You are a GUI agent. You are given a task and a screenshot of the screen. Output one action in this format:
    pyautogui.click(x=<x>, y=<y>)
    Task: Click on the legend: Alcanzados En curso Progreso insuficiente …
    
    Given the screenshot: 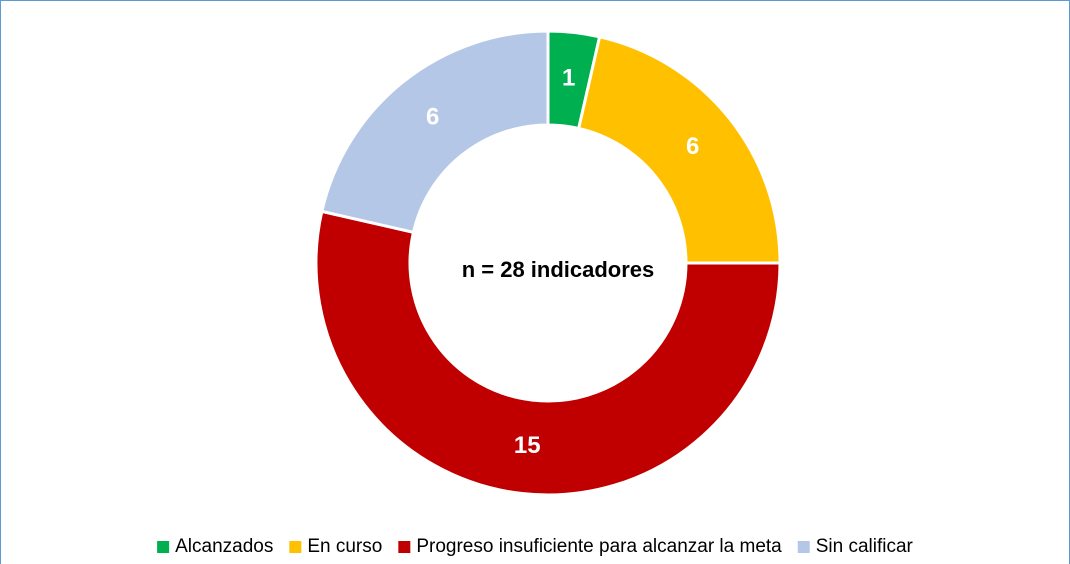 What is the action you would take?
    pyautogui.click(x=535, y=546)
    